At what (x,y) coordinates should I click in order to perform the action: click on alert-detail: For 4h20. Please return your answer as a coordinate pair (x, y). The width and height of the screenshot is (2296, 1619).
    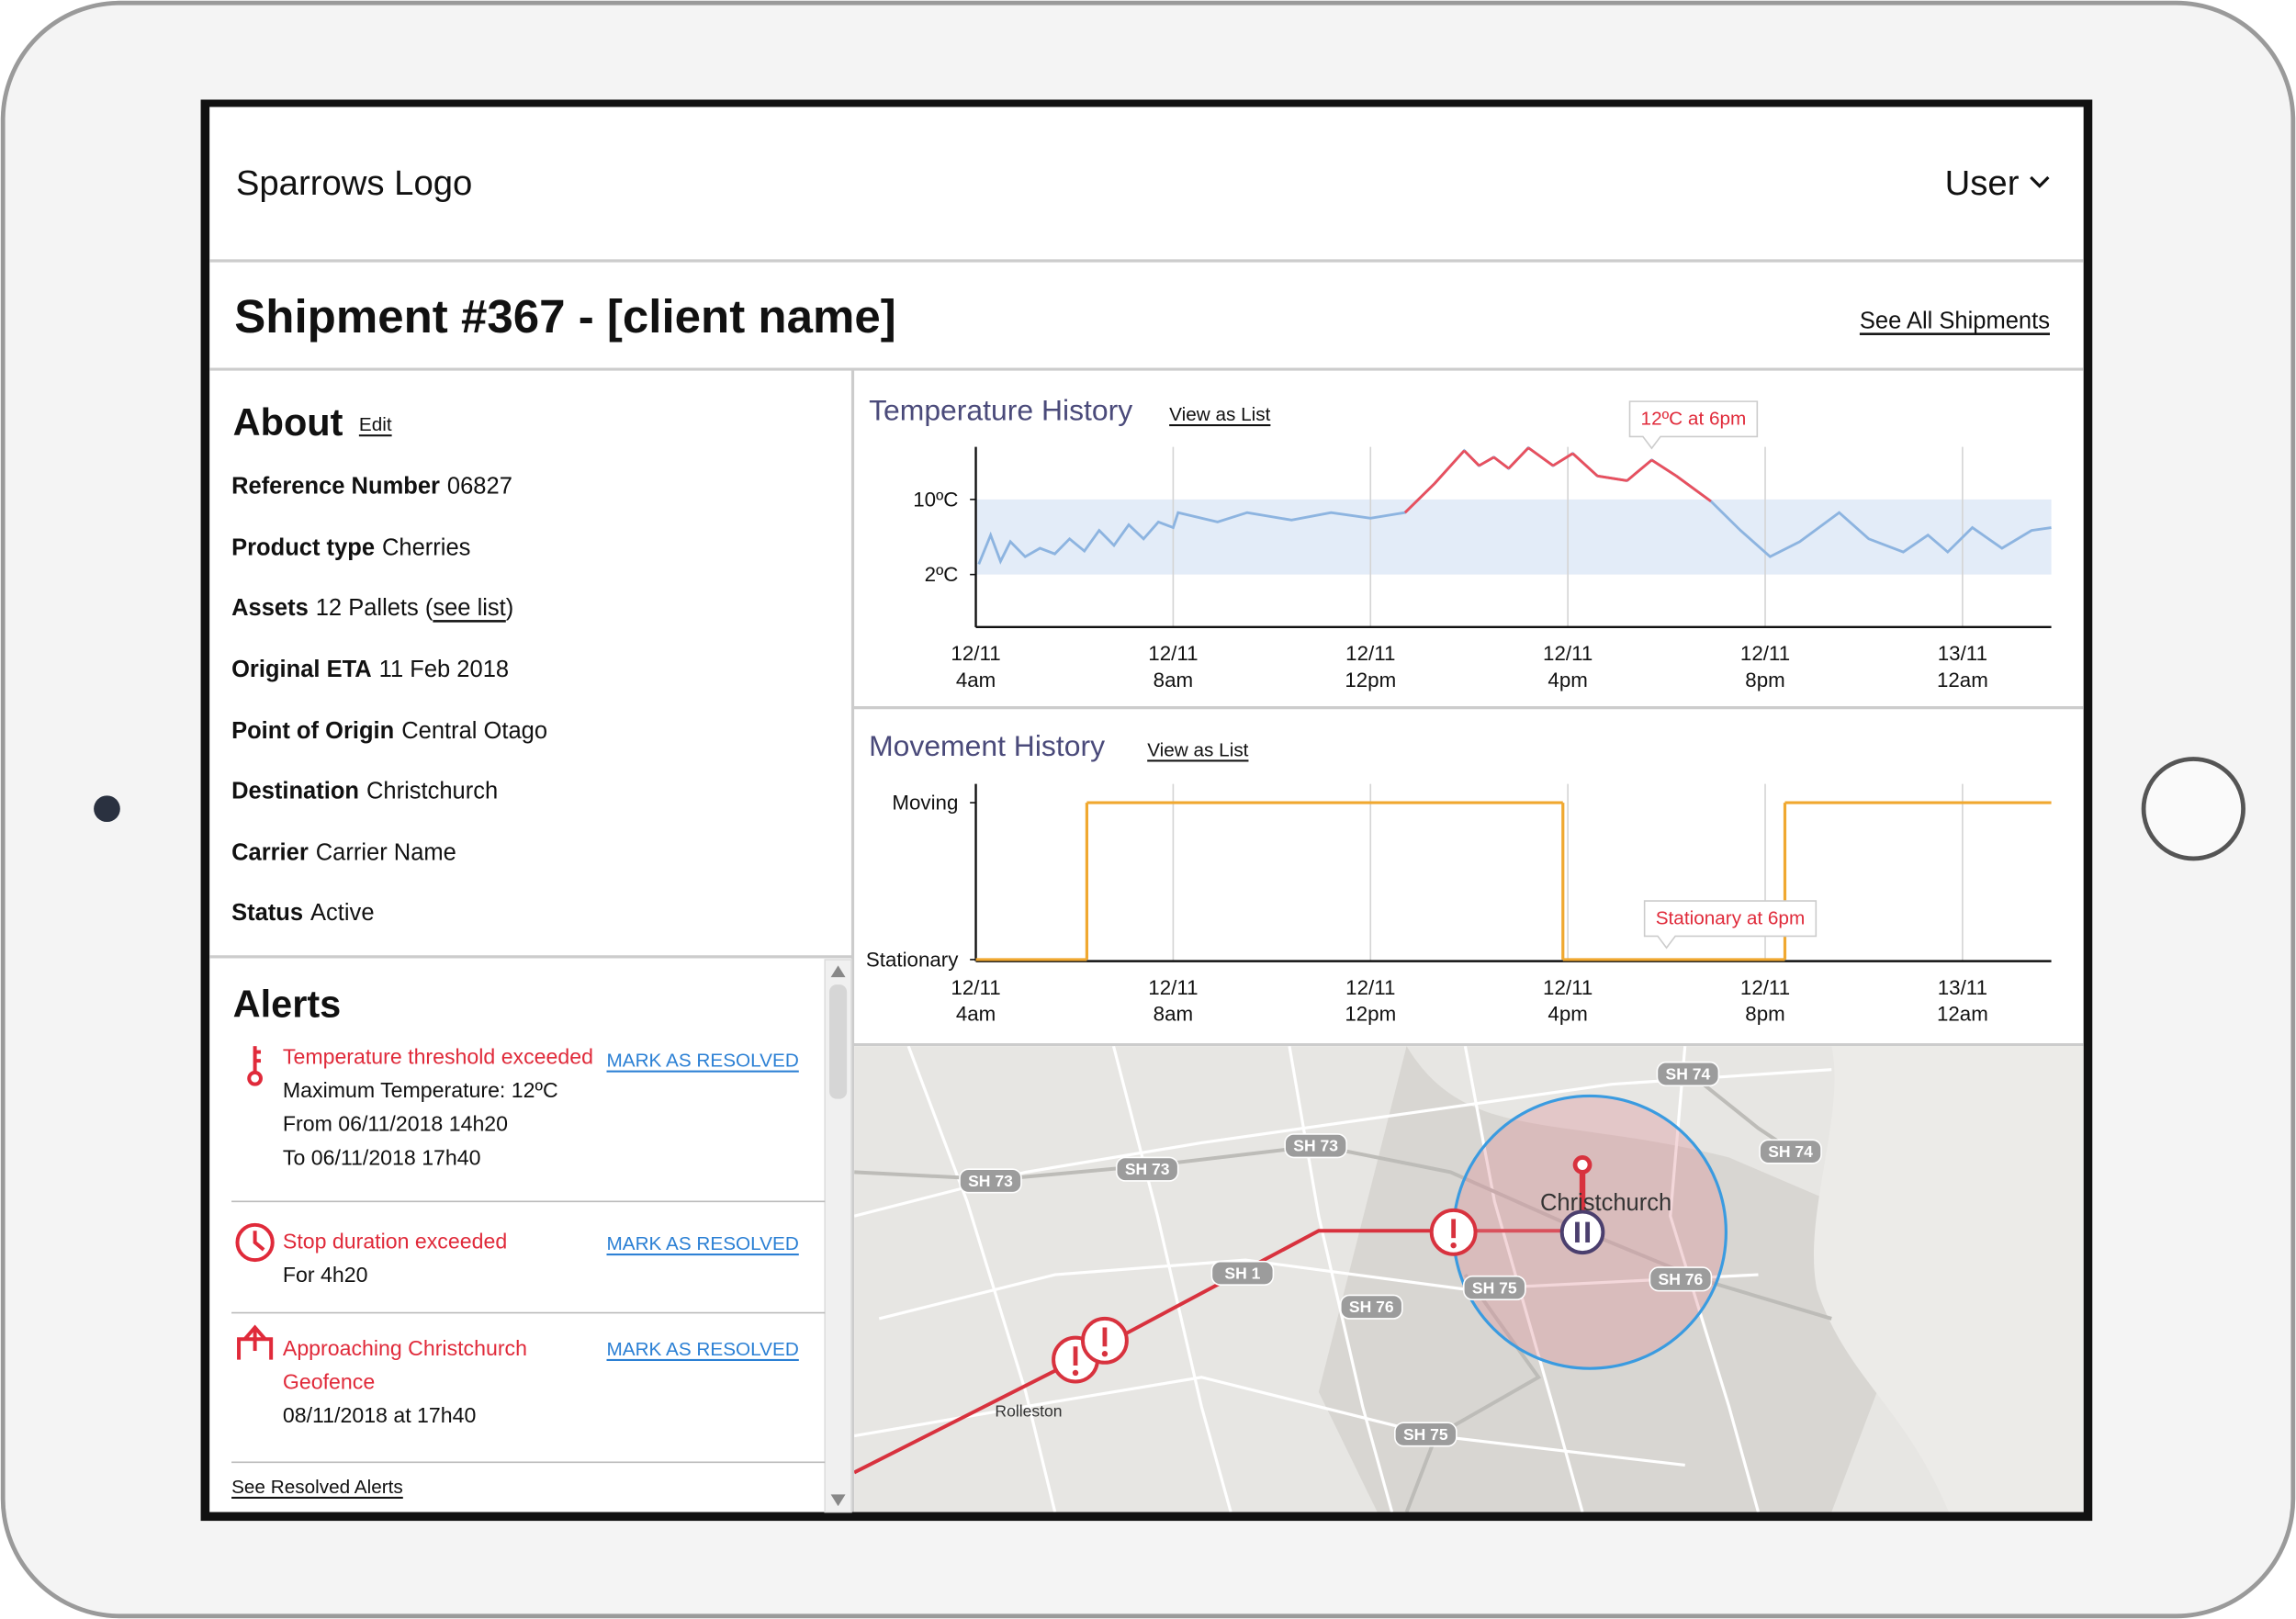
    Looking at the image, I should click on (325, 1275).